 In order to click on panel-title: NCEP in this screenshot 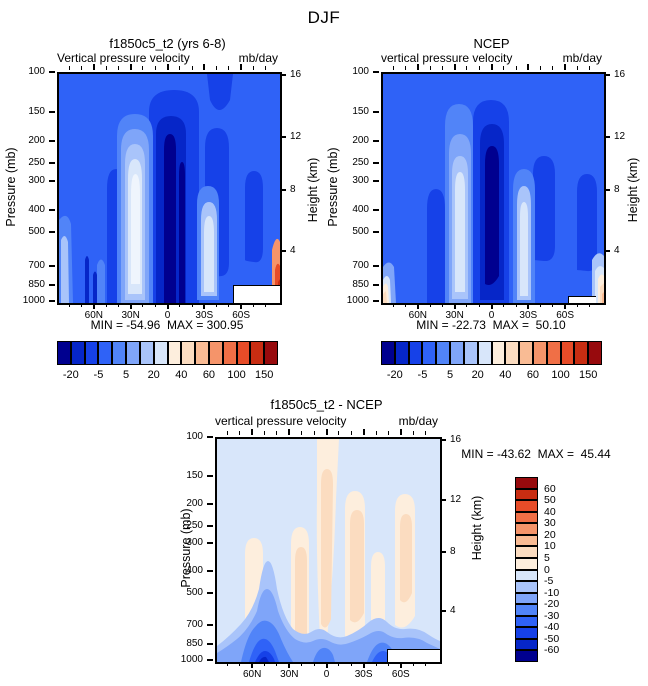, I will do `click(491, 43)`.